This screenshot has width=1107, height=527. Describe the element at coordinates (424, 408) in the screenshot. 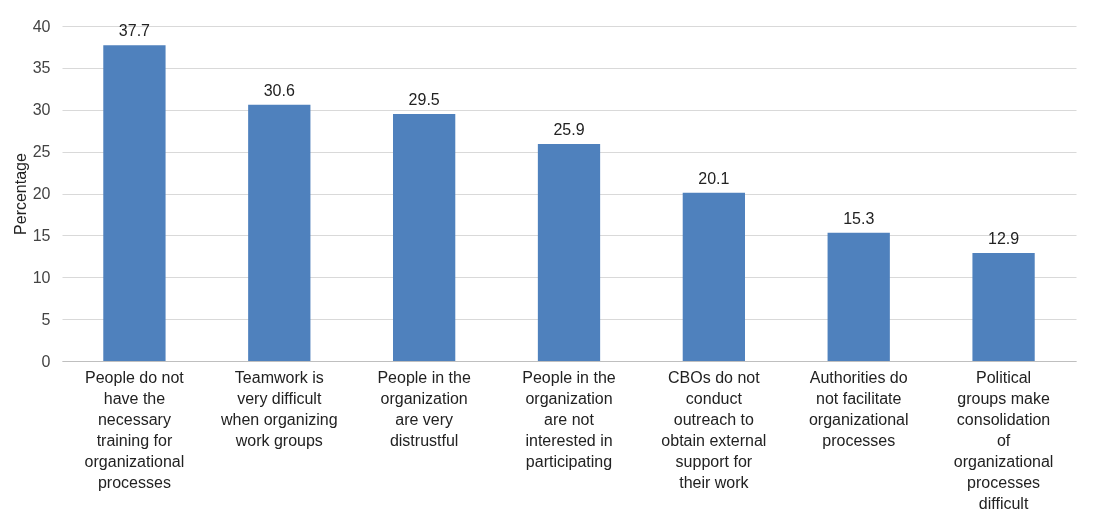

I see `x-tick-label: People in the organization are very distrustful` at that location.